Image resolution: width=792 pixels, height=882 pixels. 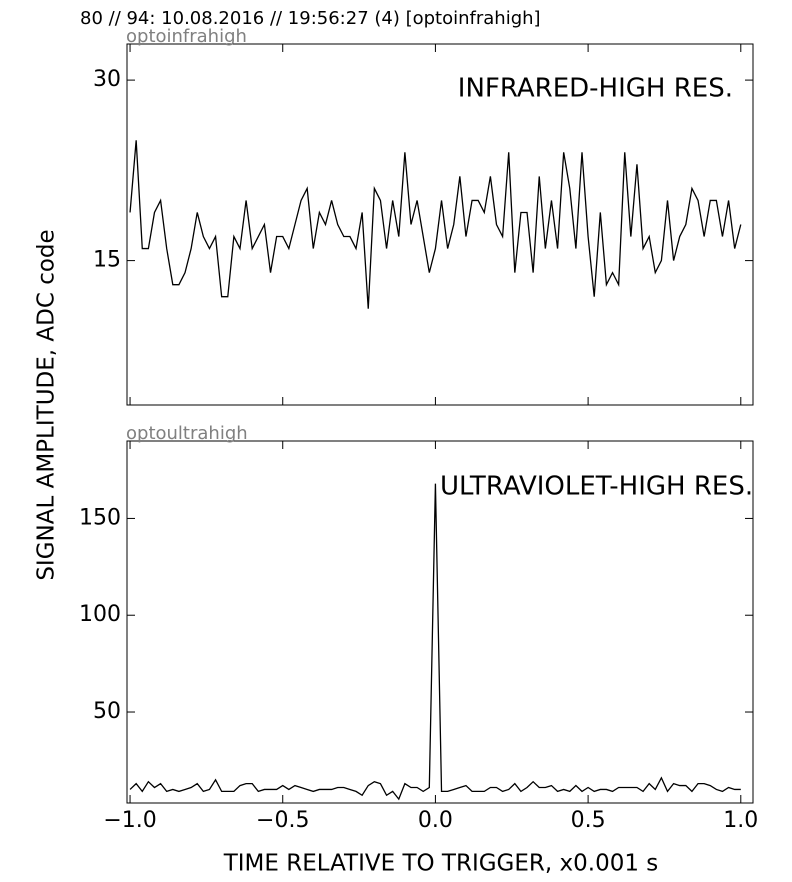 I want to click on y-tick-label: 150, so click(x=100, y=517).